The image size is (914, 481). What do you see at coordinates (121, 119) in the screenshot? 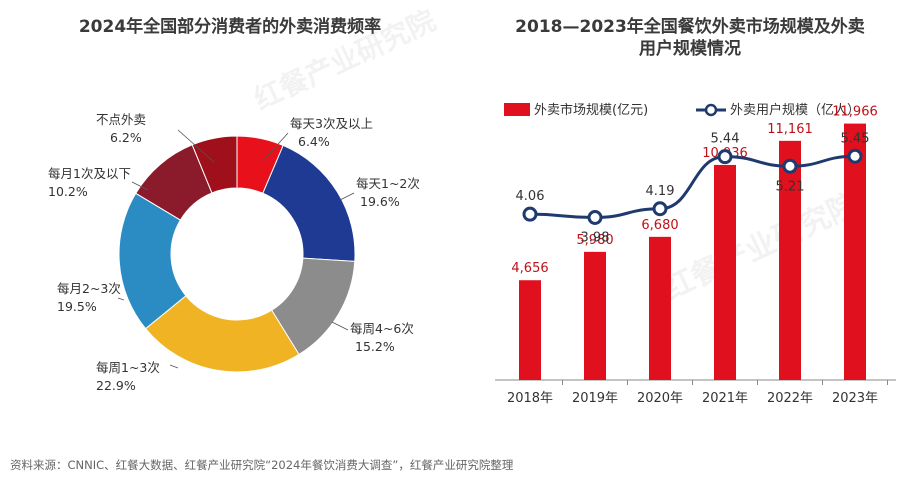
I see `donut-category-label: 不点外卖` at bounding box center [121, 119].